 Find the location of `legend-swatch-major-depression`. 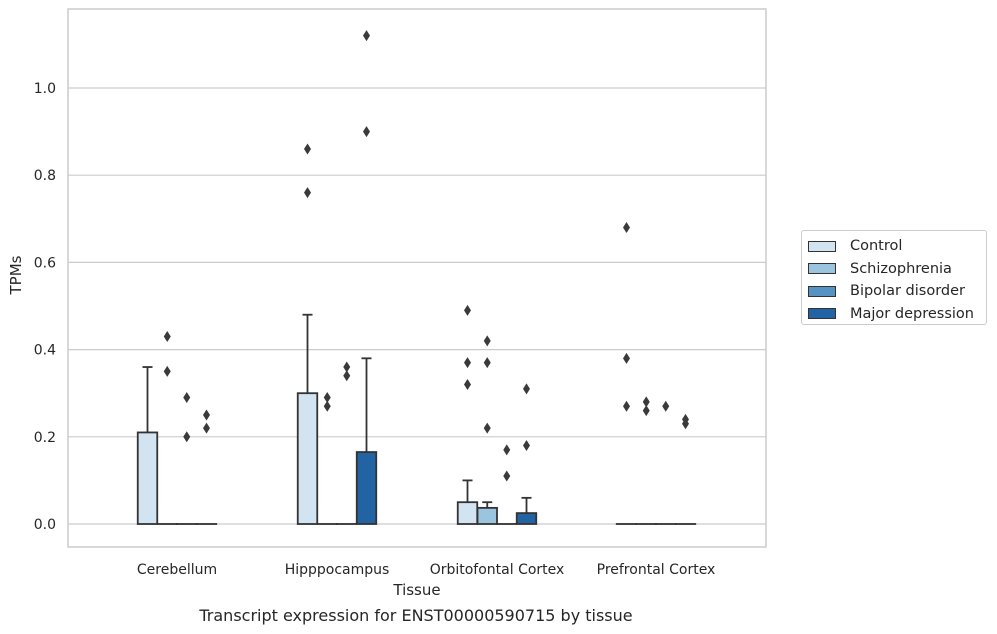

legend-swatch-major-depression is located at coordinates (822, 314).